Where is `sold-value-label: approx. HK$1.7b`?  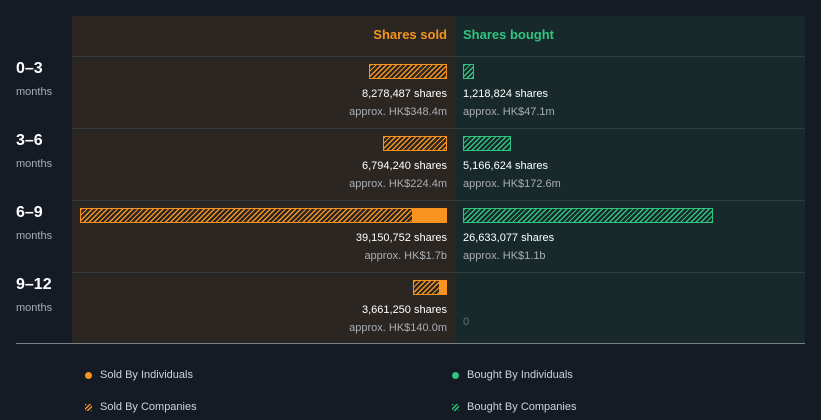
sold-value-label: approx. HK$1.7b is located at coordinates (405, 256).